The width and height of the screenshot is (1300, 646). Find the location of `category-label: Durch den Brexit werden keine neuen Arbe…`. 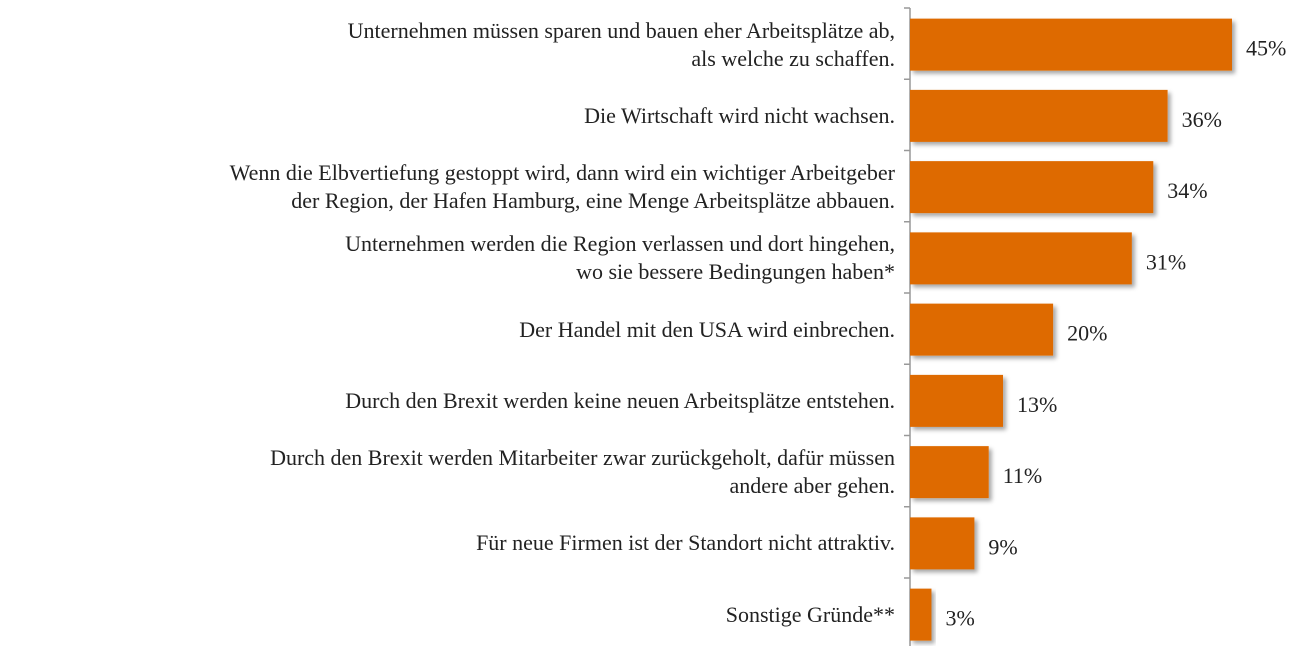

category-label: Durch den Brexit werden keine neuen Arbe… is located at coordinates (620, 400).